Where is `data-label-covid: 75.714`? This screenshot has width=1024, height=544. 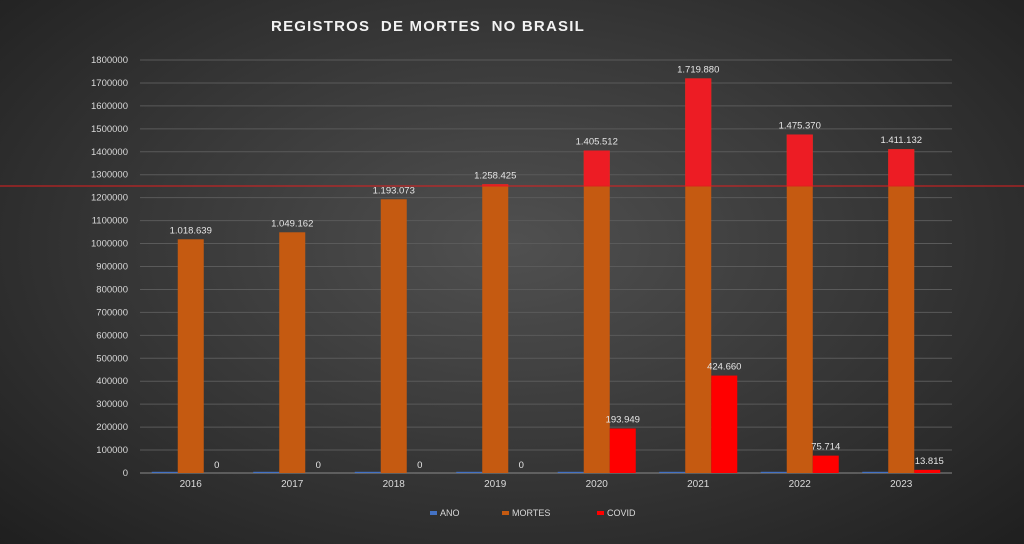
data-label-covid: 75.714 is located at coordinates (825, 447).